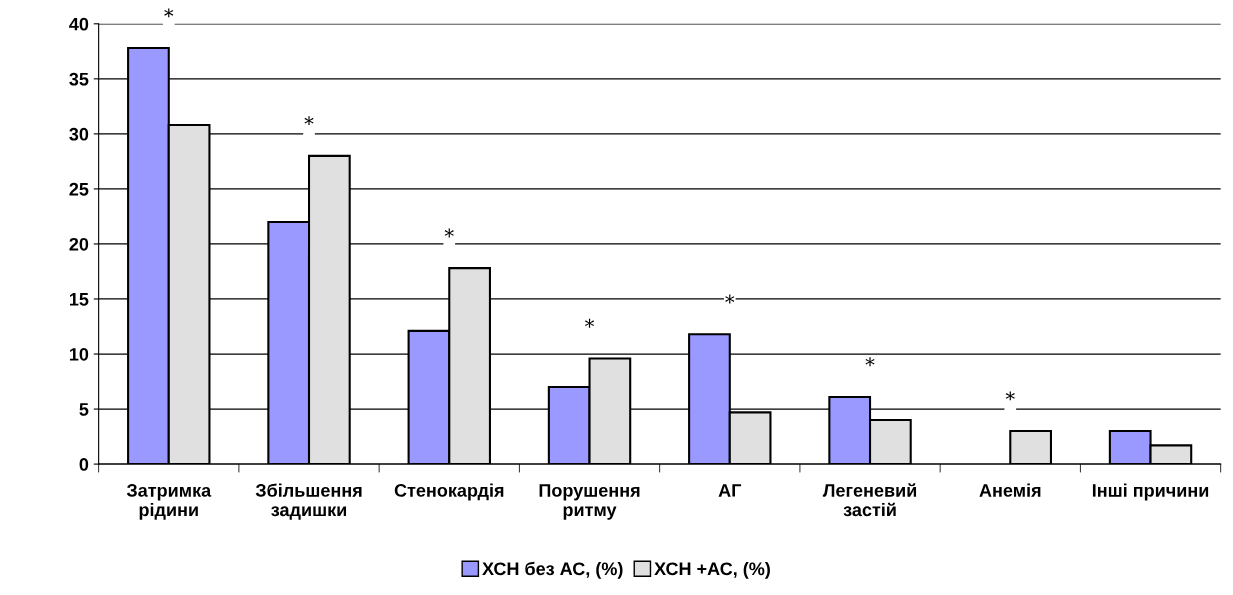 The image size is (1233, 595). What do you see at coordinates (869, 500) in the screenshot?
I see `x-tick-label: Легеневий застій` at bounding box center [869, 500].